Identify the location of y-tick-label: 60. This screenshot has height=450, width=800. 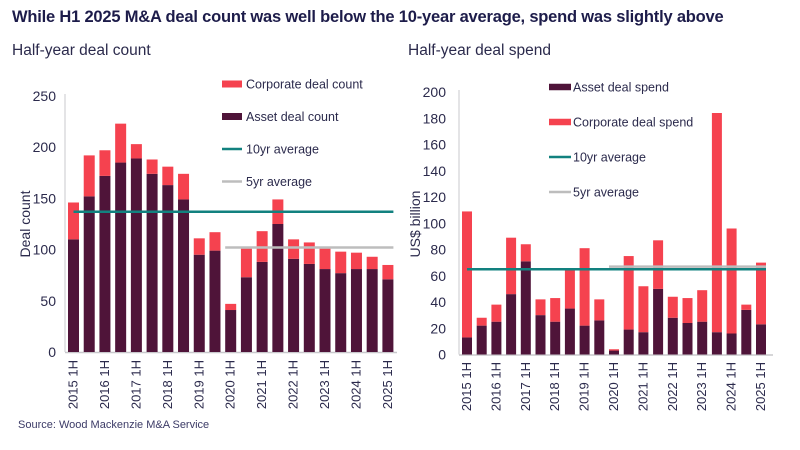
(438, 276).